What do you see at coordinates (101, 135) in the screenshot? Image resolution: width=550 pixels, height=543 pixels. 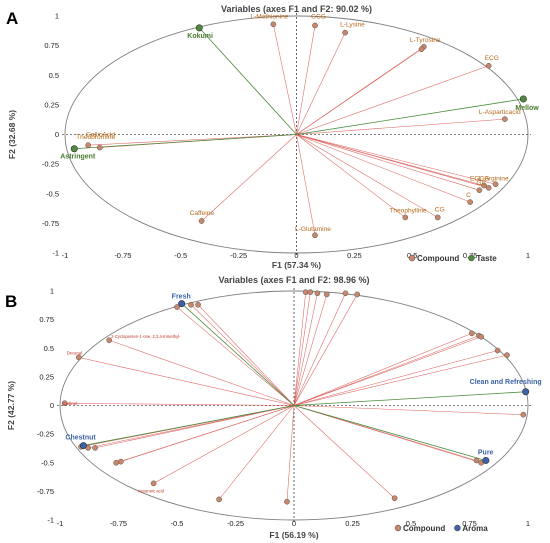 I see `compound-label: GallicAcid` at bounding box center [101, 135].